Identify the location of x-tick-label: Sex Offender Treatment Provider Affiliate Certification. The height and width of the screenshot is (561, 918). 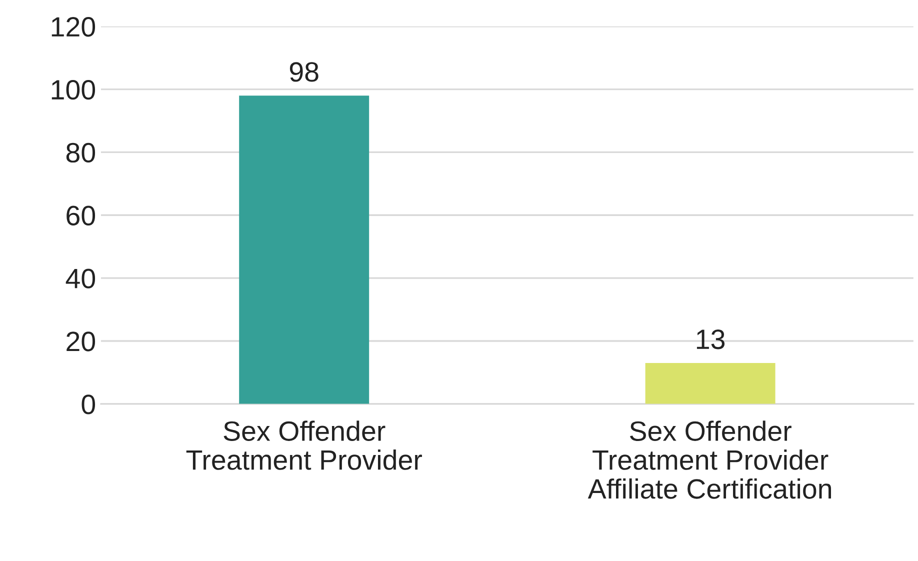
(709, 459).